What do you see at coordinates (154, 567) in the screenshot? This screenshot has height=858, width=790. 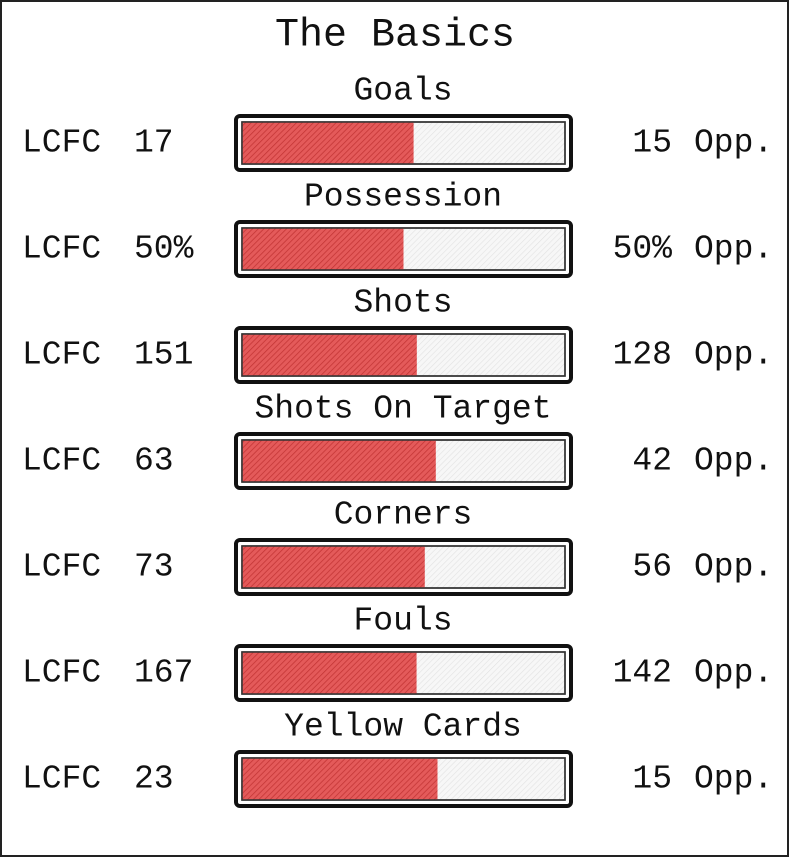 I see `home-value: 73` at bounding box center [154, 567].